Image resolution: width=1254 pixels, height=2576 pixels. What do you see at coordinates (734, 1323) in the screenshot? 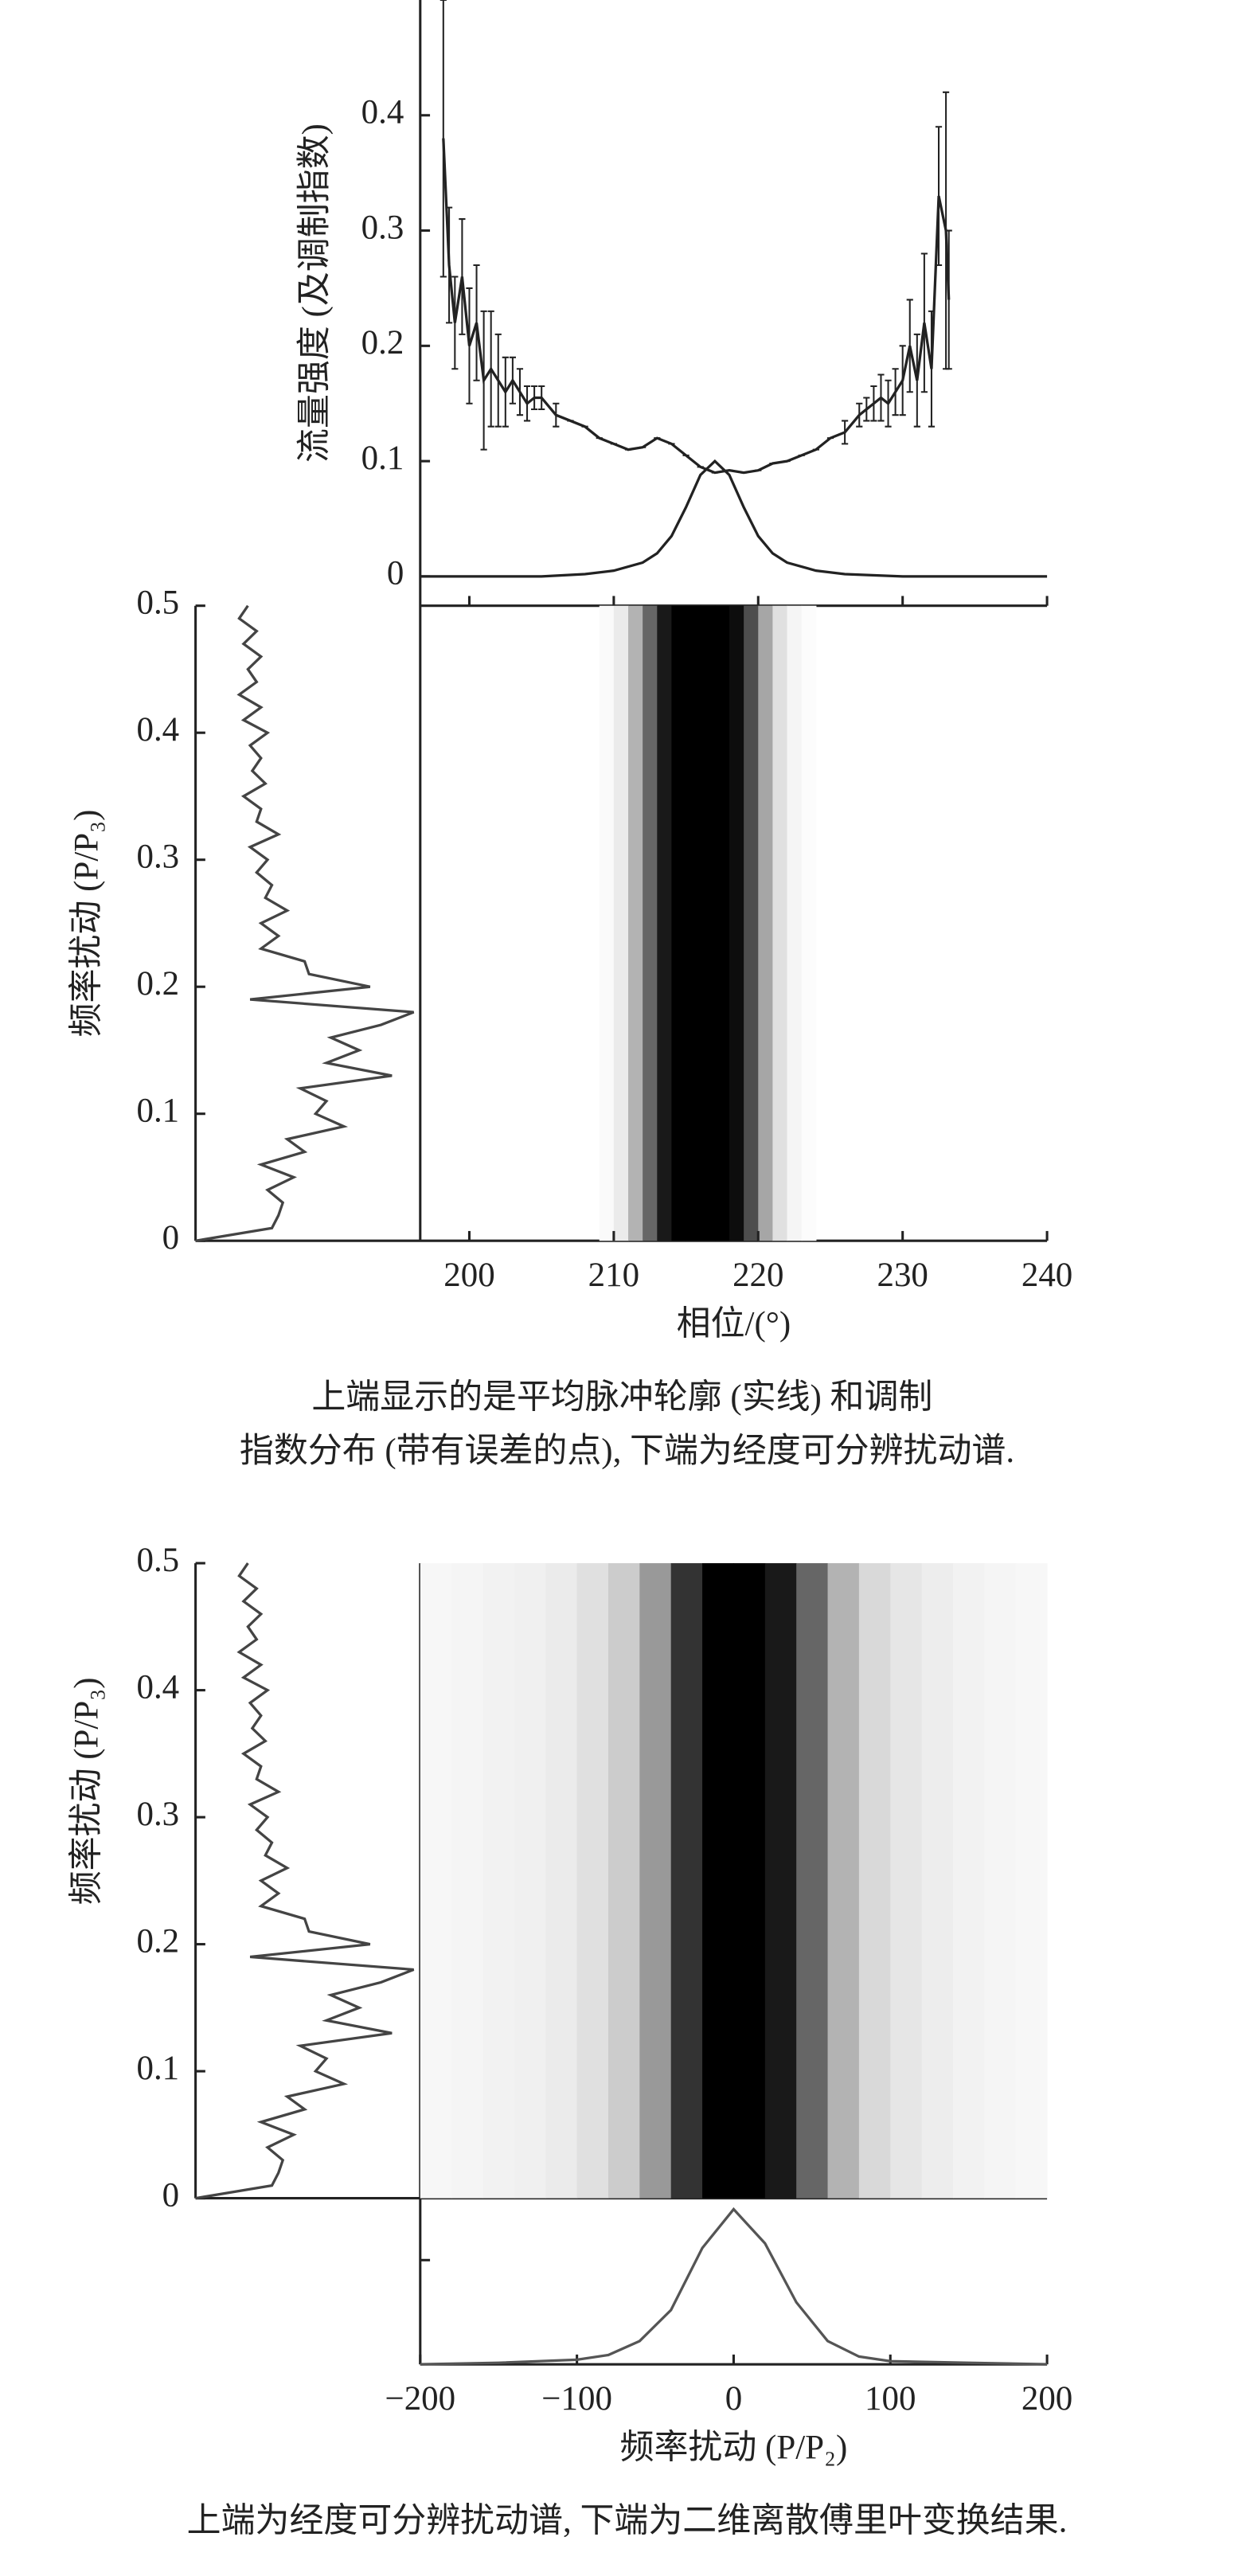
I see `x-axis-label: 相位/(°)` at bounding box center [734, 1323].